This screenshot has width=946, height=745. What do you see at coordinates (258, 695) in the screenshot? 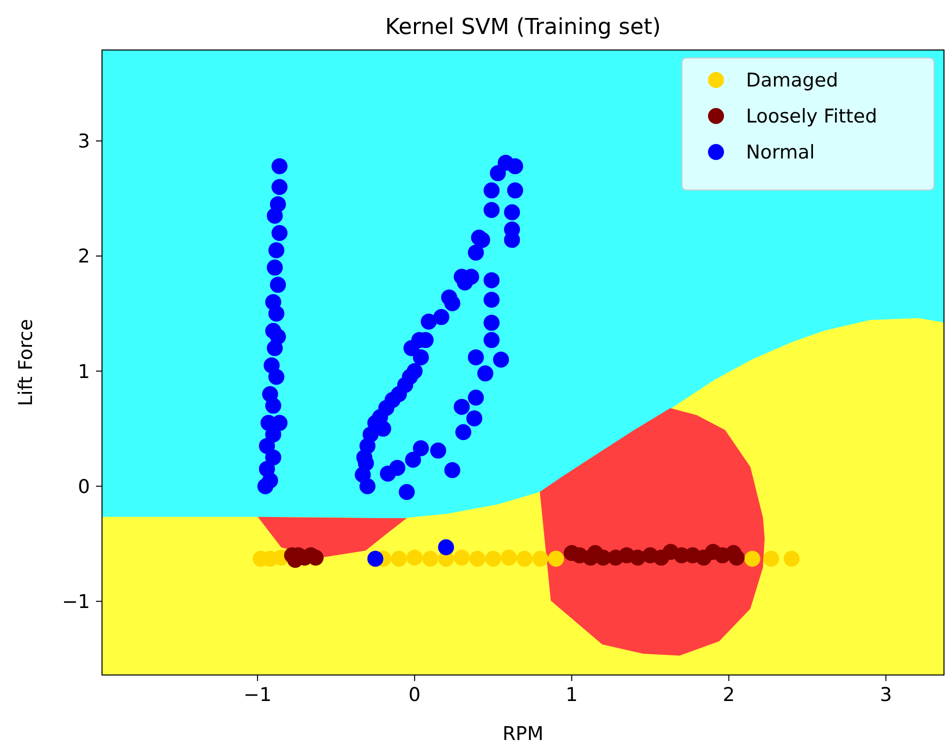
I see `x-tick-label: −1` at bounding box center [258, 695].